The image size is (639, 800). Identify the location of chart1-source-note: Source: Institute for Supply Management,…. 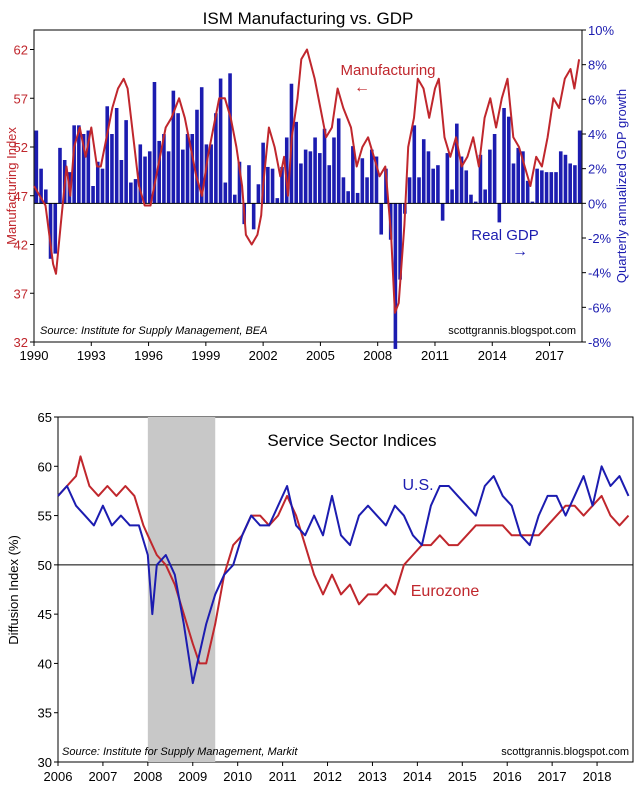
(153, 331).